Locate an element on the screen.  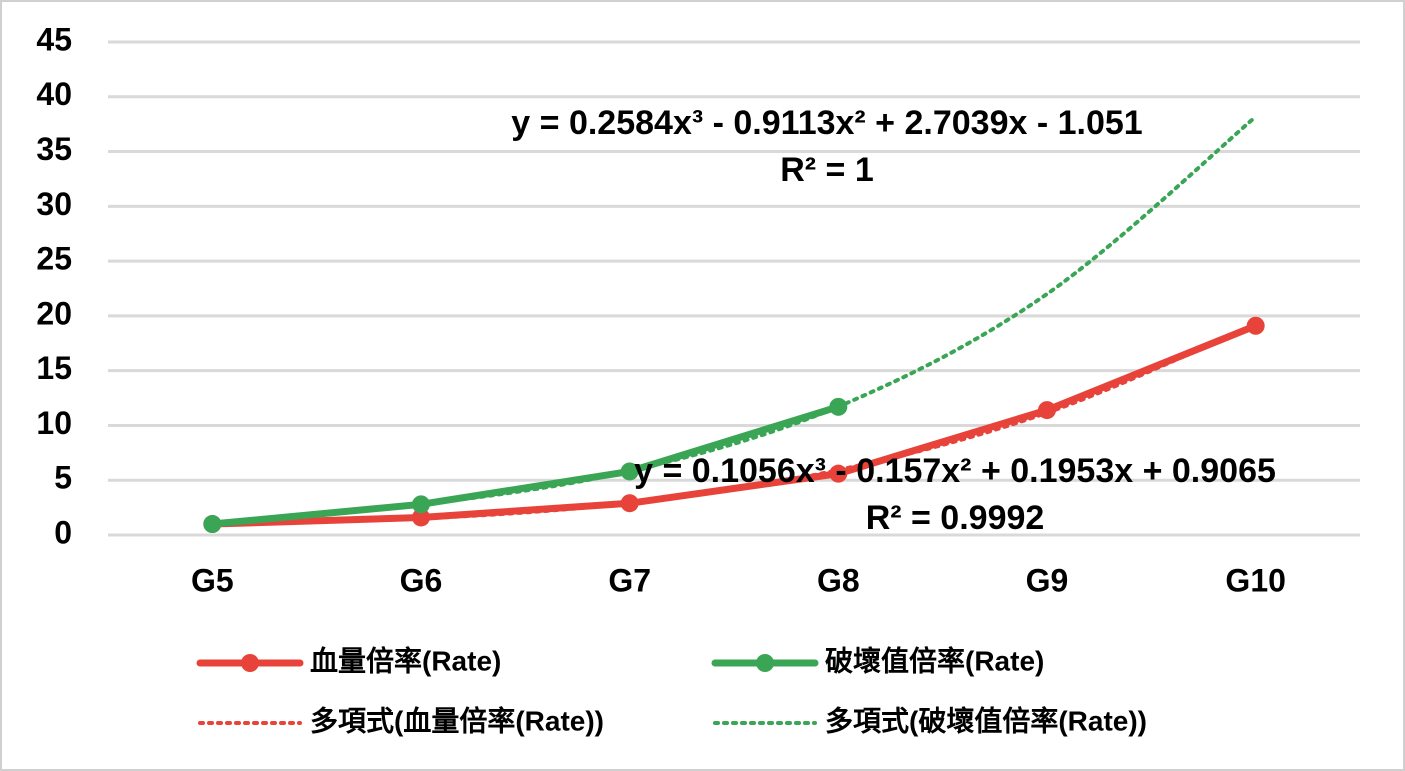
trend-r2: R² = 1 is located at coordinates (827, 170).